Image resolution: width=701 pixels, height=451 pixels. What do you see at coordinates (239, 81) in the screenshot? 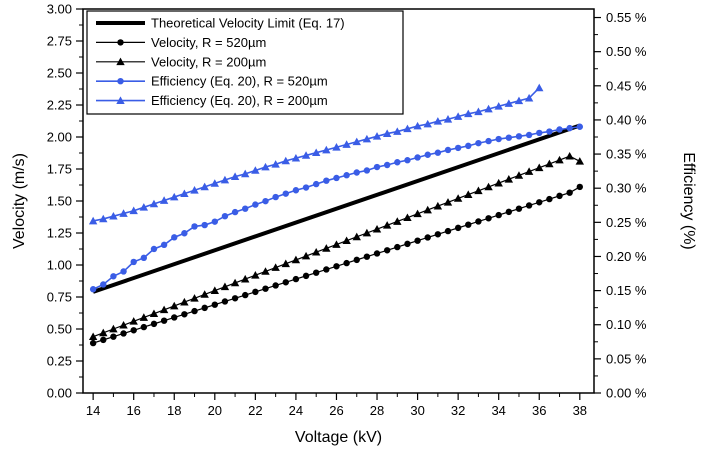
I see `legend-label: Efficiency (Eq. 20), R = 520µm` at bounding box center [239, 81].